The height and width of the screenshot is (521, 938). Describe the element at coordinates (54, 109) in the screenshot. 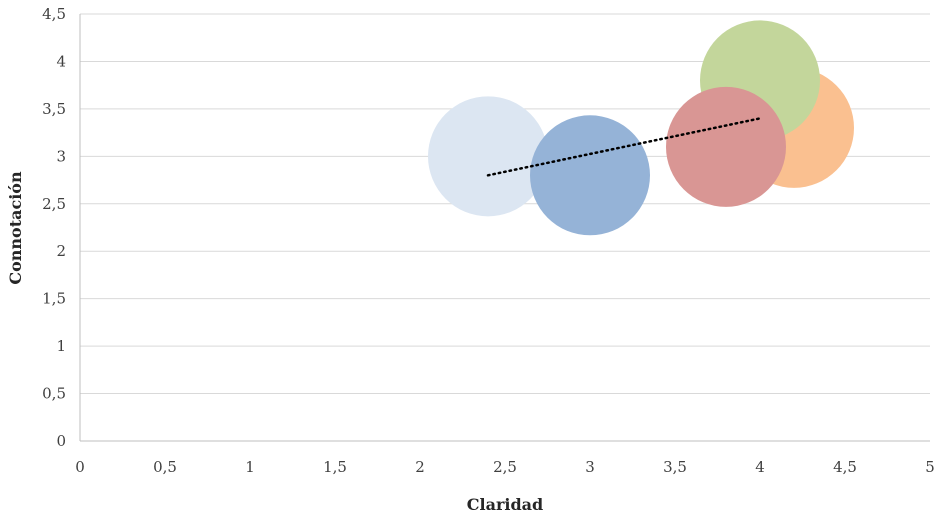

I see `y-tick-label: 3,5` at that location.